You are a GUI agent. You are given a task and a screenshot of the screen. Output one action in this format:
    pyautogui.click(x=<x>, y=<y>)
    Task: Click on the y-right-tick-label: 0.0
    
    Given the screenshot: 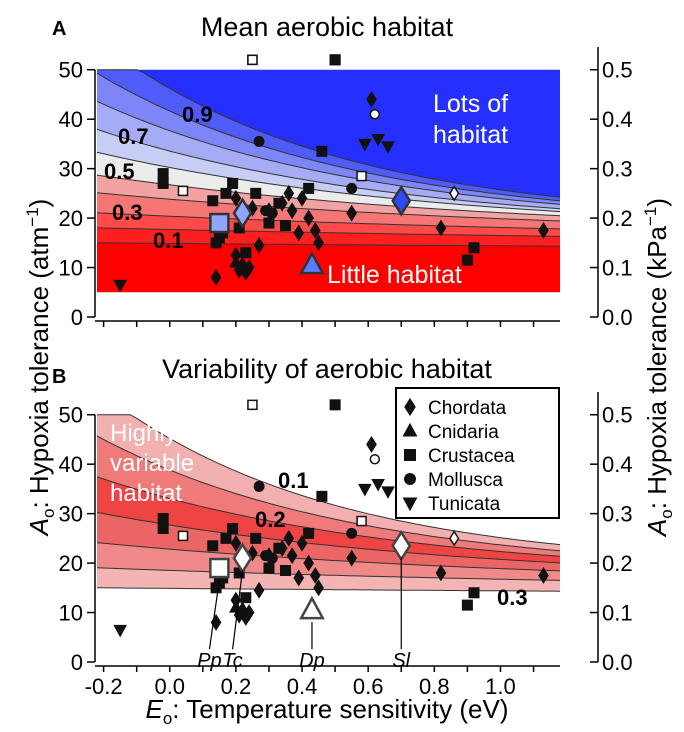 What is the action you would take?
    pyautogui.click(x=617, y=662)
    